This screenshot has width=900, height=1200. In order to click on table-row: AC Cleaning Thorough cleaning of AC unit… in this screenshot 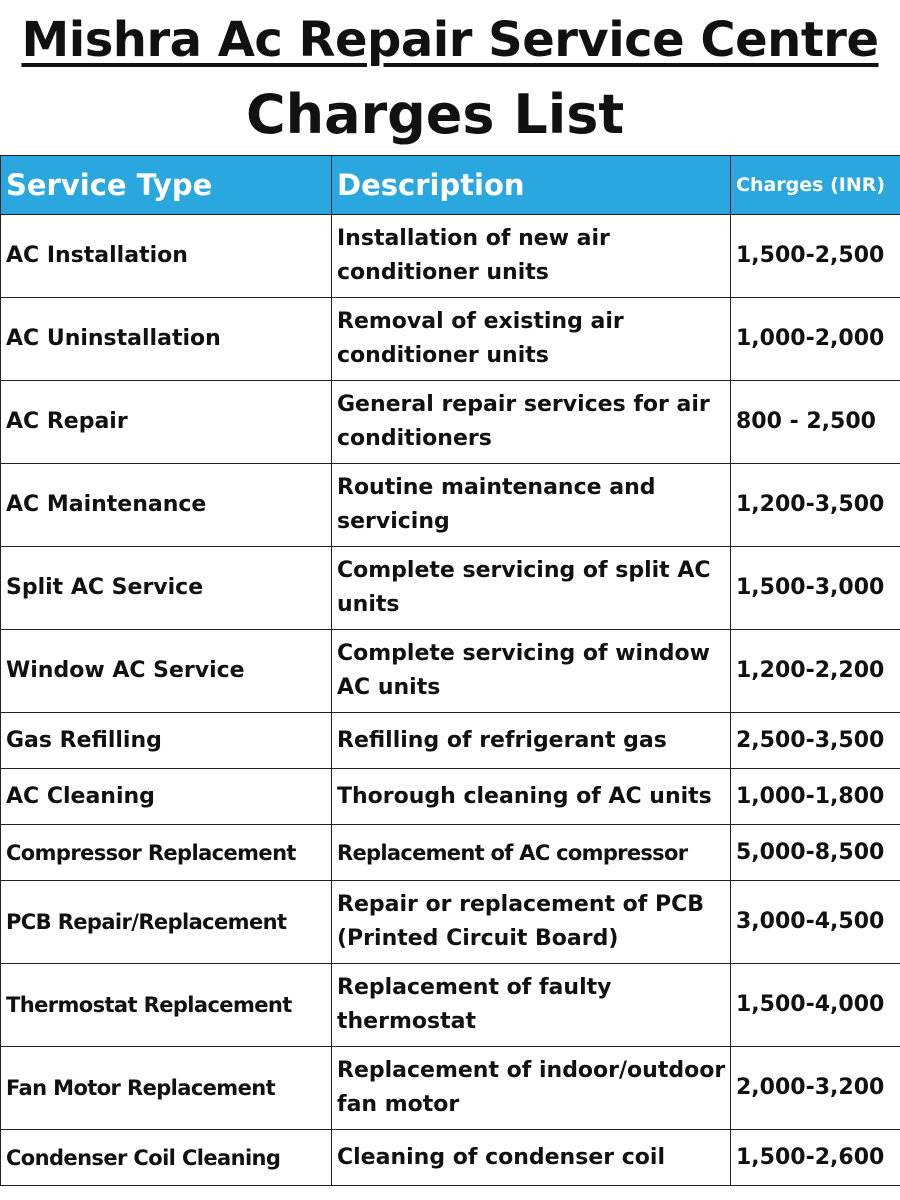, I will do `click(450, 796)`.